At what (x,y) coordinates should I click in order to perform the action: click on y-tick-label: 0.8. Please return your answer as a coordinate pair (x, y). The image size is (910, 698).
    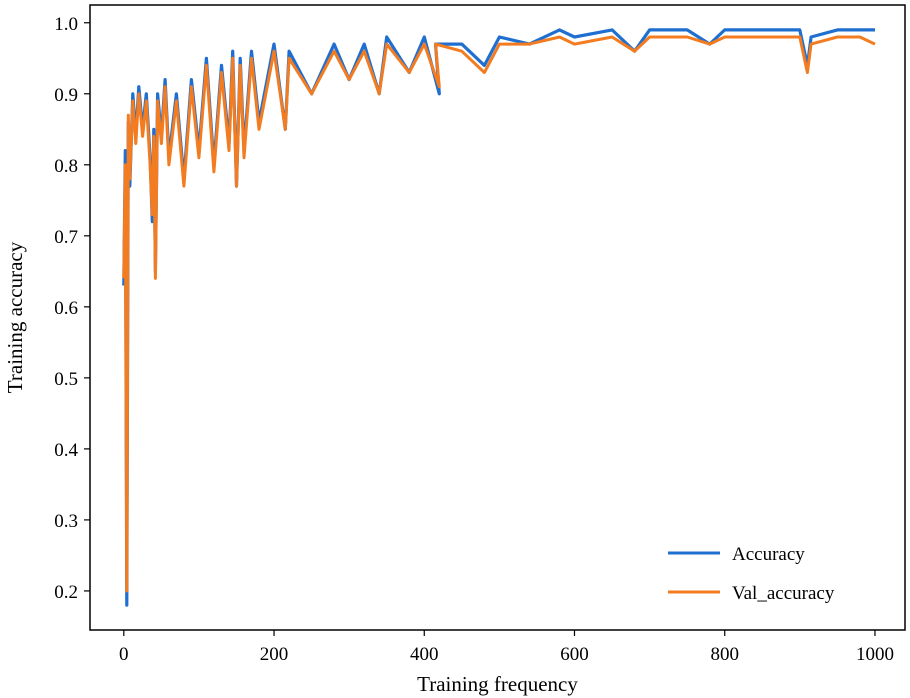
    Looking at the image, I should click on (66, 166).